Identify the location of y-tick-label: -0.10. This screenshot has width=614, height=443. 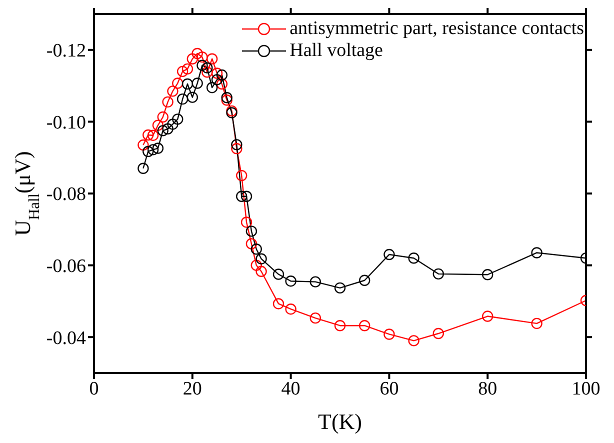
(66, 123).